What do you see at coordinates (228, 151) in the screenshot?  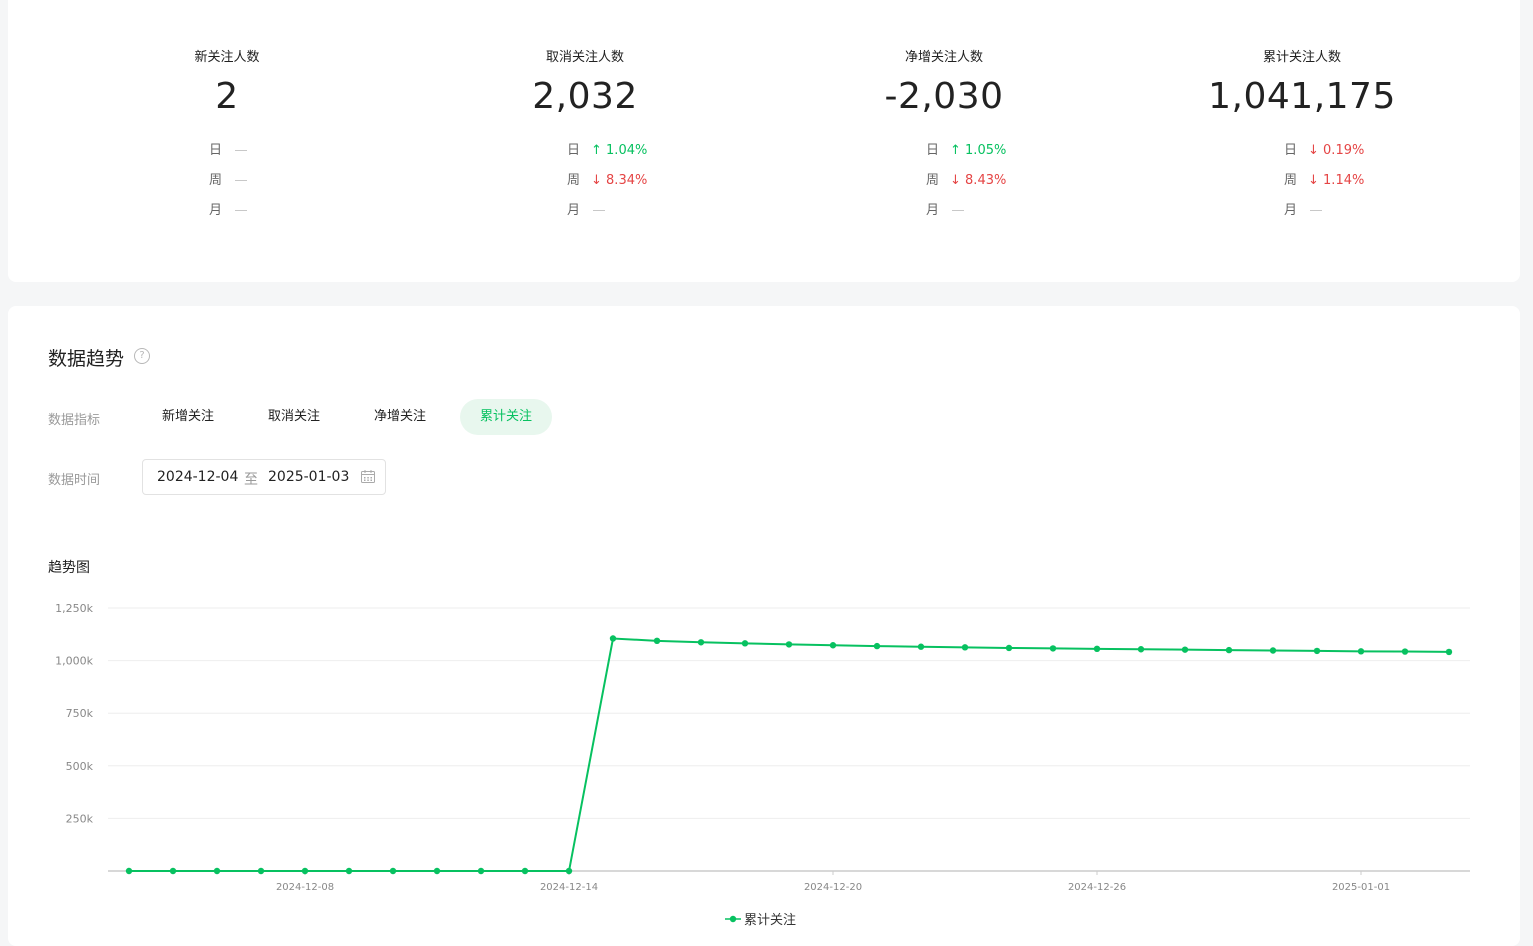 I see `compare-row-日: 日` at bounding box center [228, 151].